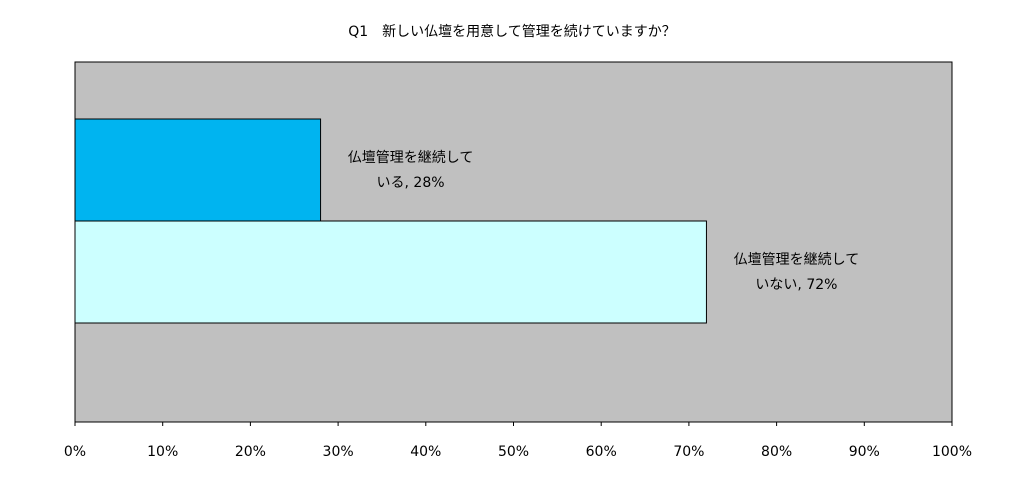 The image size is (1024, 485). I want to click on x-tick-label: 30%, so click(338, 452).